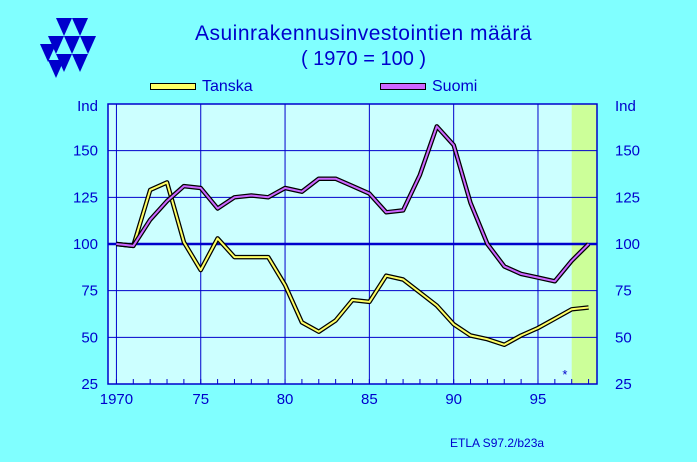  Describe the element at coordinates (89, 337) in the screenshot. I see `y-tick-label-left: 50` at that location.